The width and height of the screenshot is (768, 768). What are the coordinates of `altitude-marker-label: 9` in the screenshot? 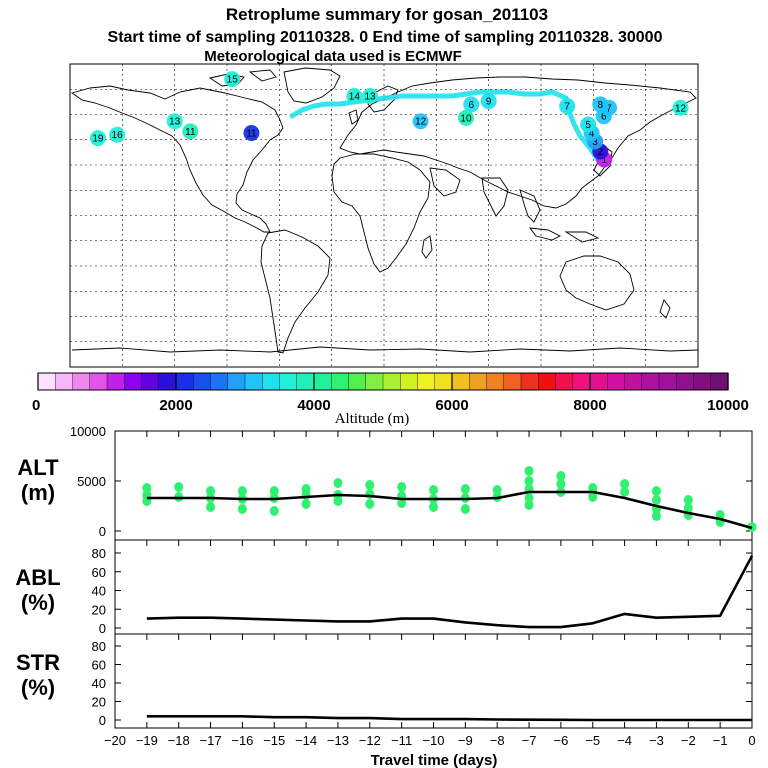 It's located at (489, 102).